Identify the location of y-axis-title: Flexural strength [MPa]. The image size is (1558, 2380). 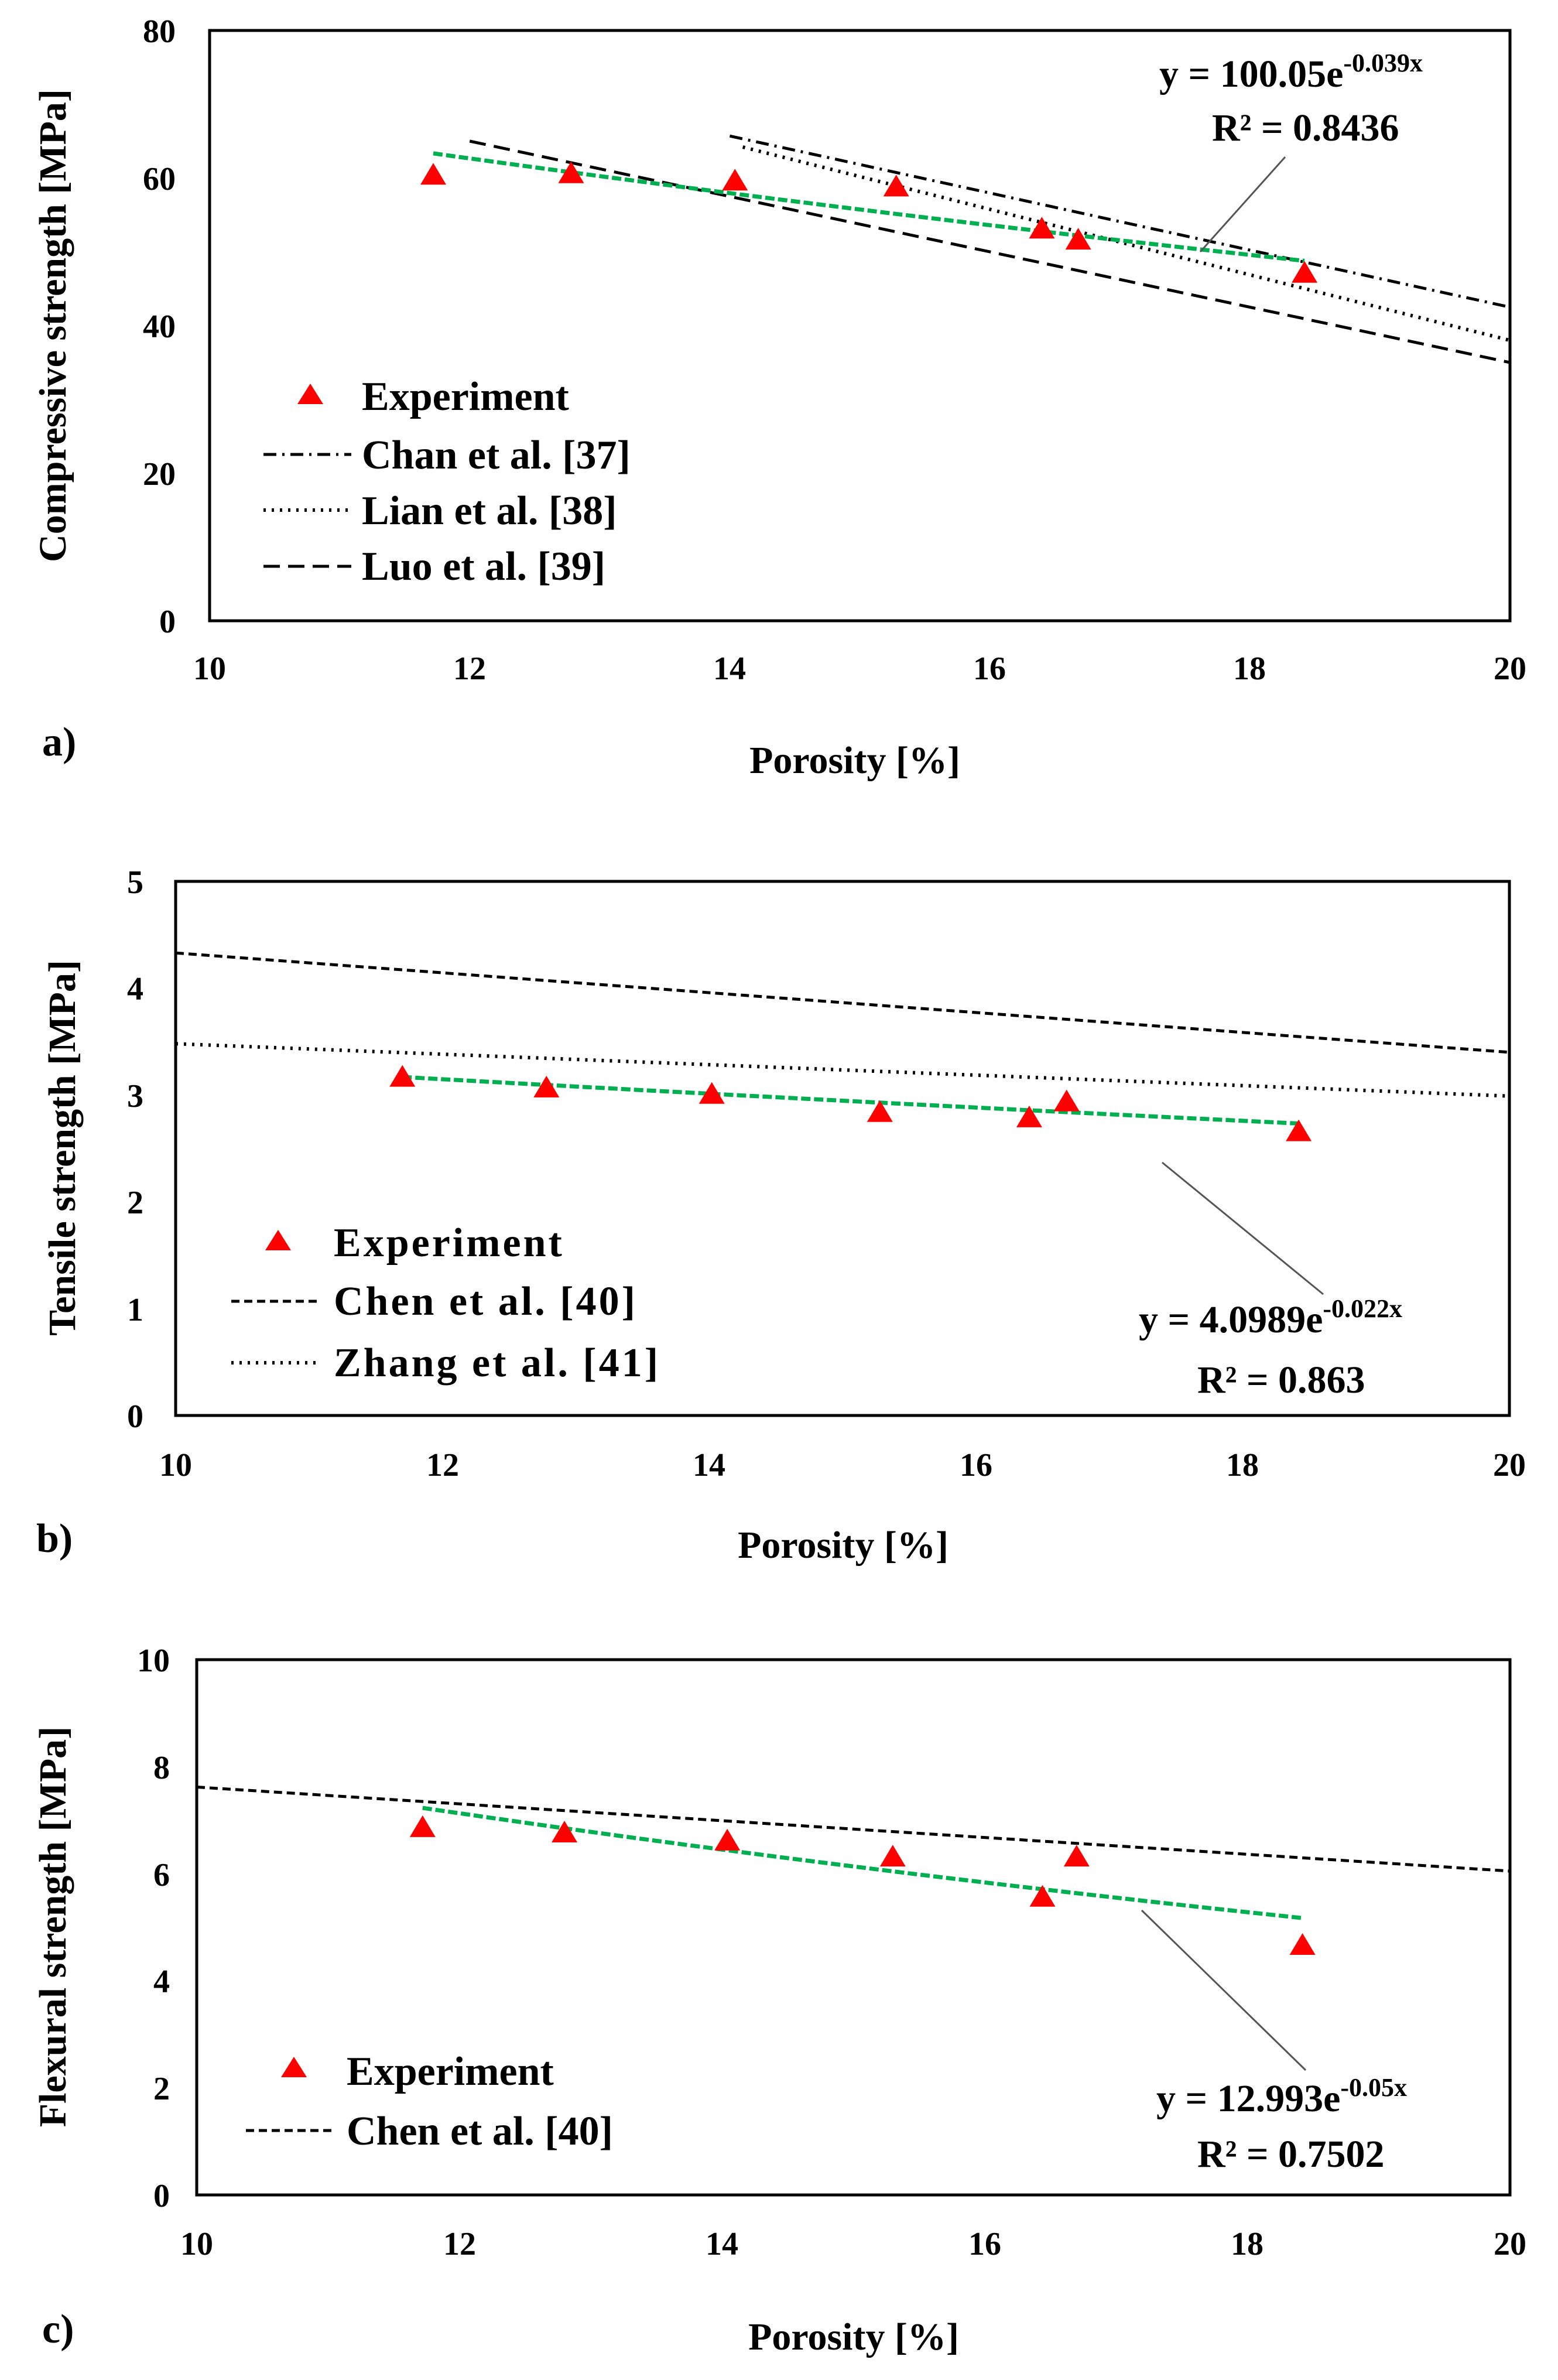
(53, 1926).